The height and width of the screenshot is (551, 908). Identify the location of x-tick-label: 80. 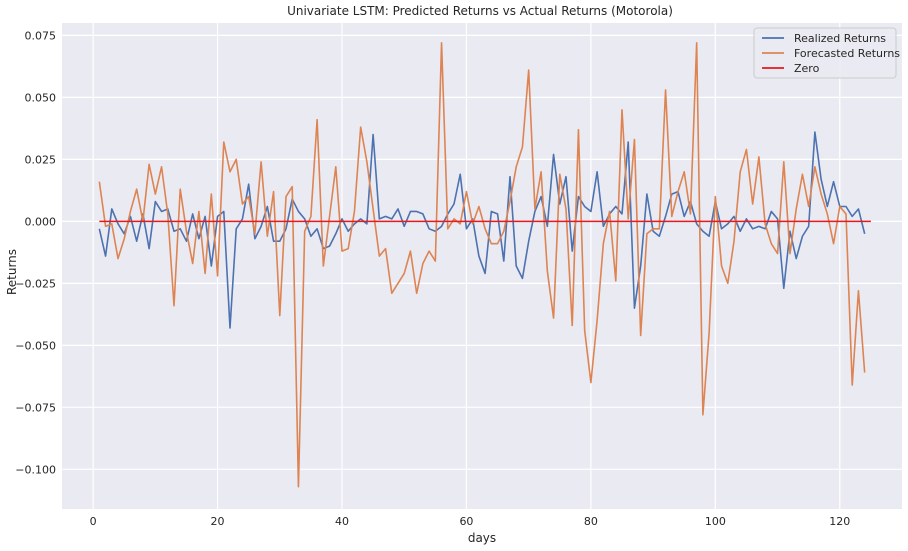
(591, 521).